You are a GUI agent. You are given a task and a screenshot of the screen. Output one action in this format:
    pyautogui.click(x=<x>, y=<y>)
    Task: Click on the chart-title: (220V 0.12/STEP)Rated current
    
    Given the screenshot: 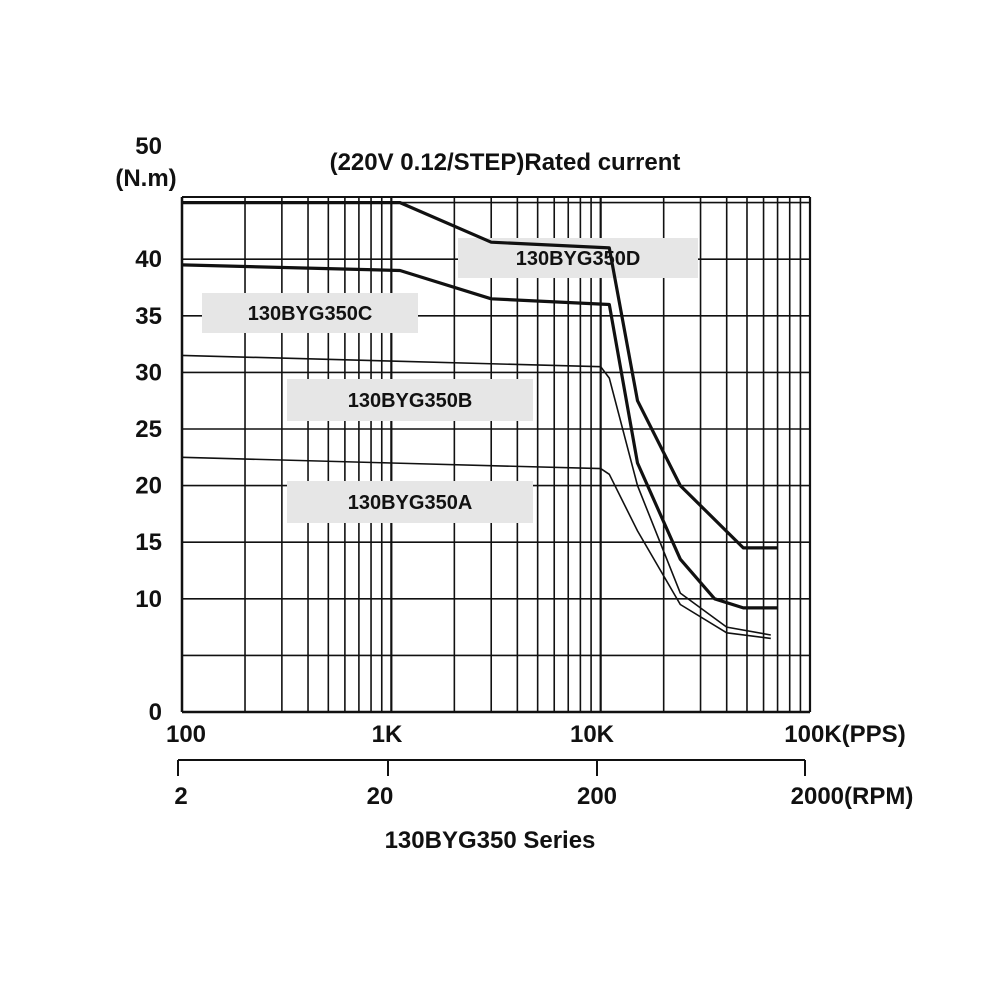 What is the action you would take?
    pyautogui.click(x=505, y=162)
    